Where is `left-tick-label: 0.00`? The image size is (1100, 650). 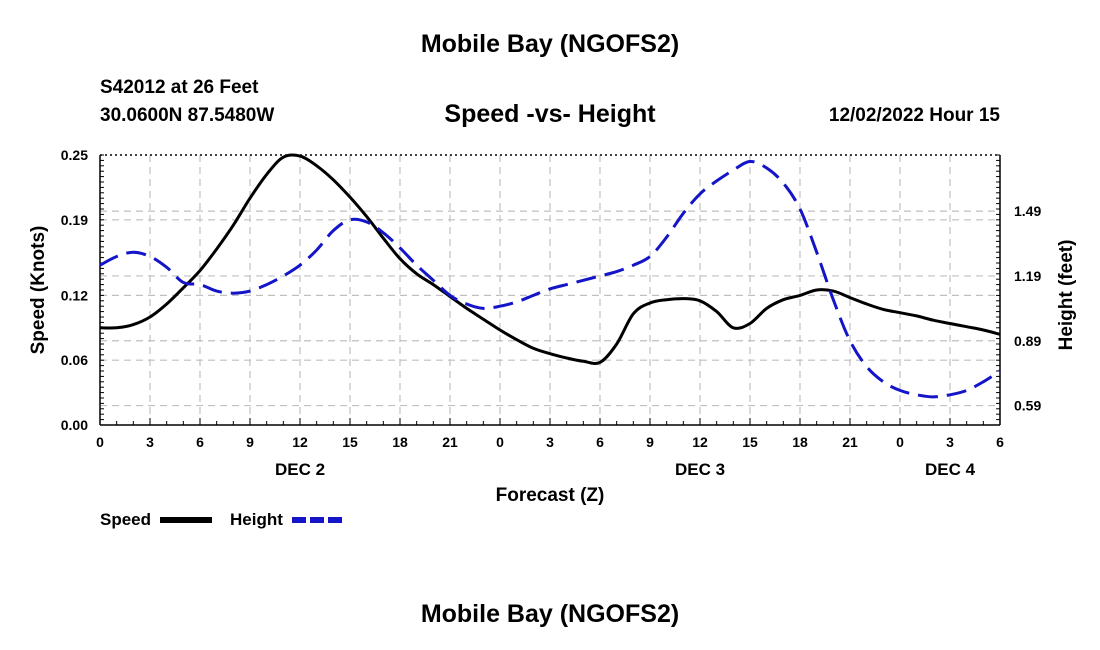
left-tick-label: 0.00 is located at coordinates (74, 425).